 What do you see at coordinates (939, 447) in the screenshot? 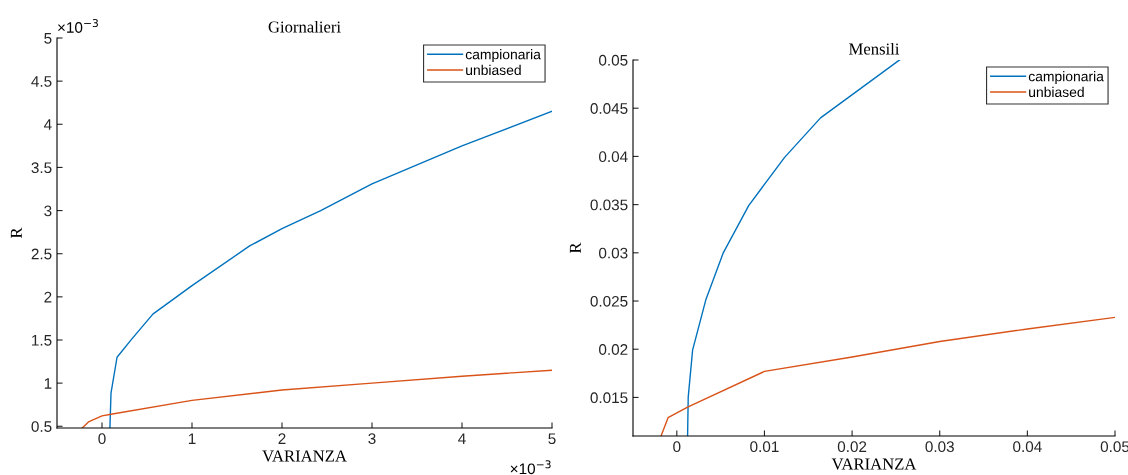
I see `x-tick-label: 0.03` at bounding box center [939, 447].